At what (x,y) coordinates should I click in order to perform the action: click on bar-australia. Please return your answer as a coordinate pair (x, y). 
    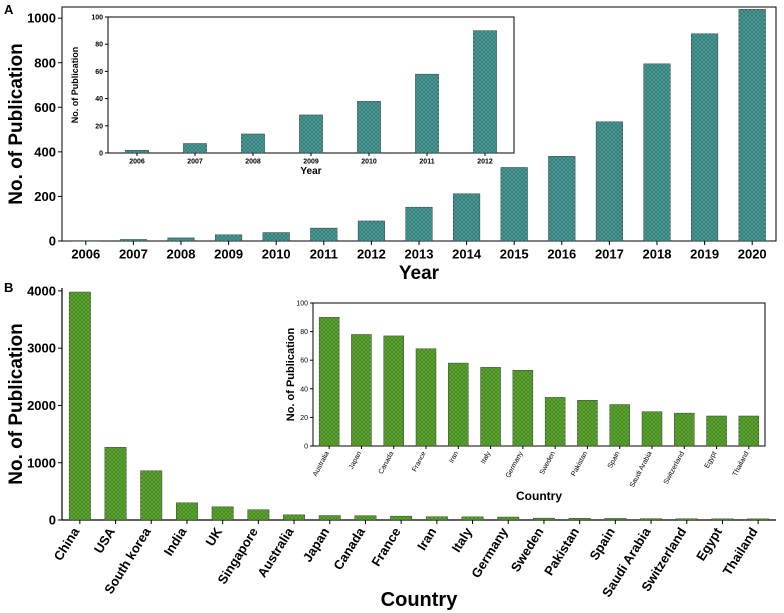
    Looking at the image, I should click on (294, 517).